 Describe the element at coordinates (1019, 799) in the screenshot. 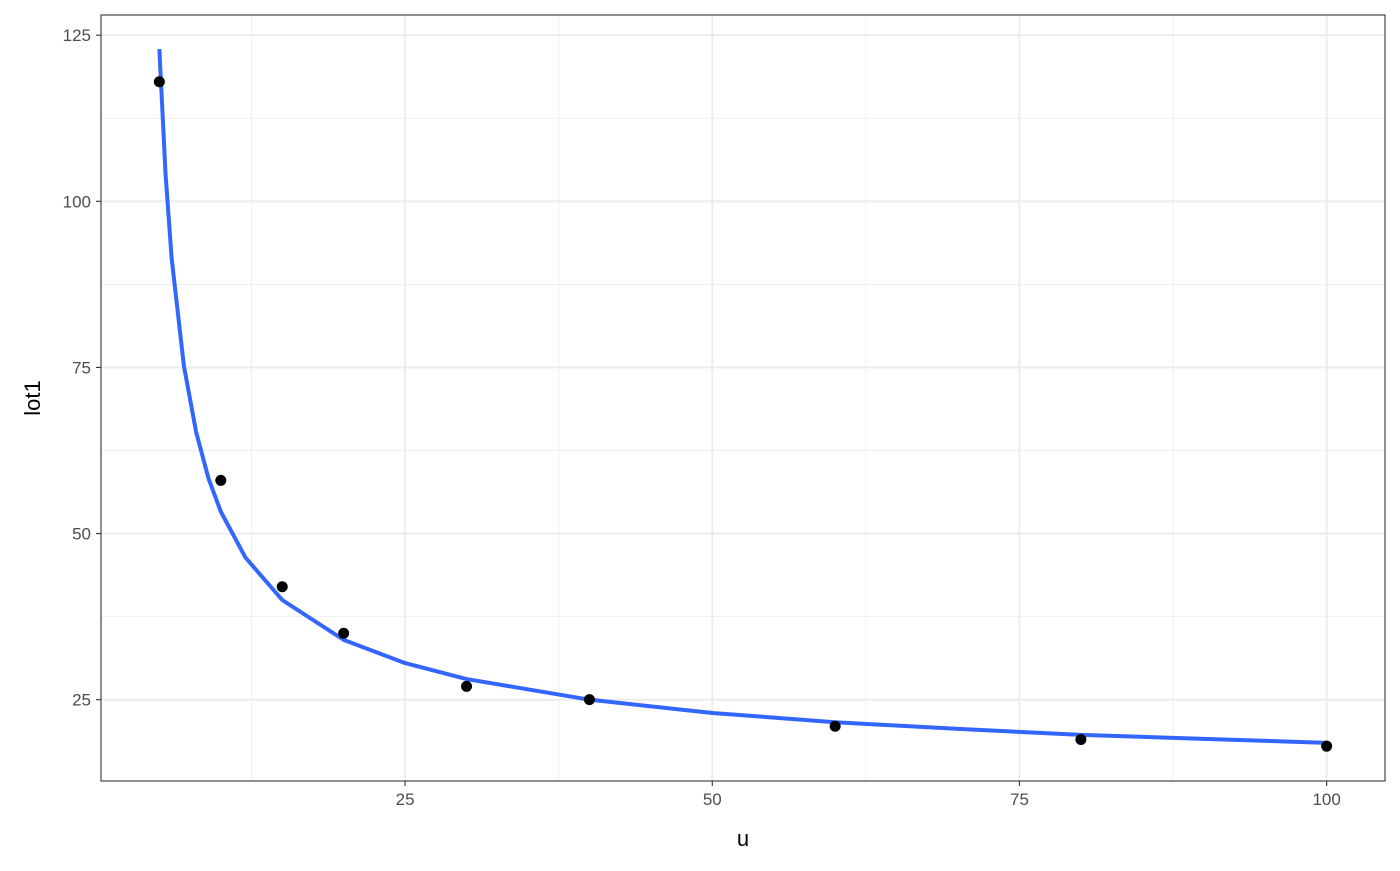

I see `x-tick-label: 75` at that location.